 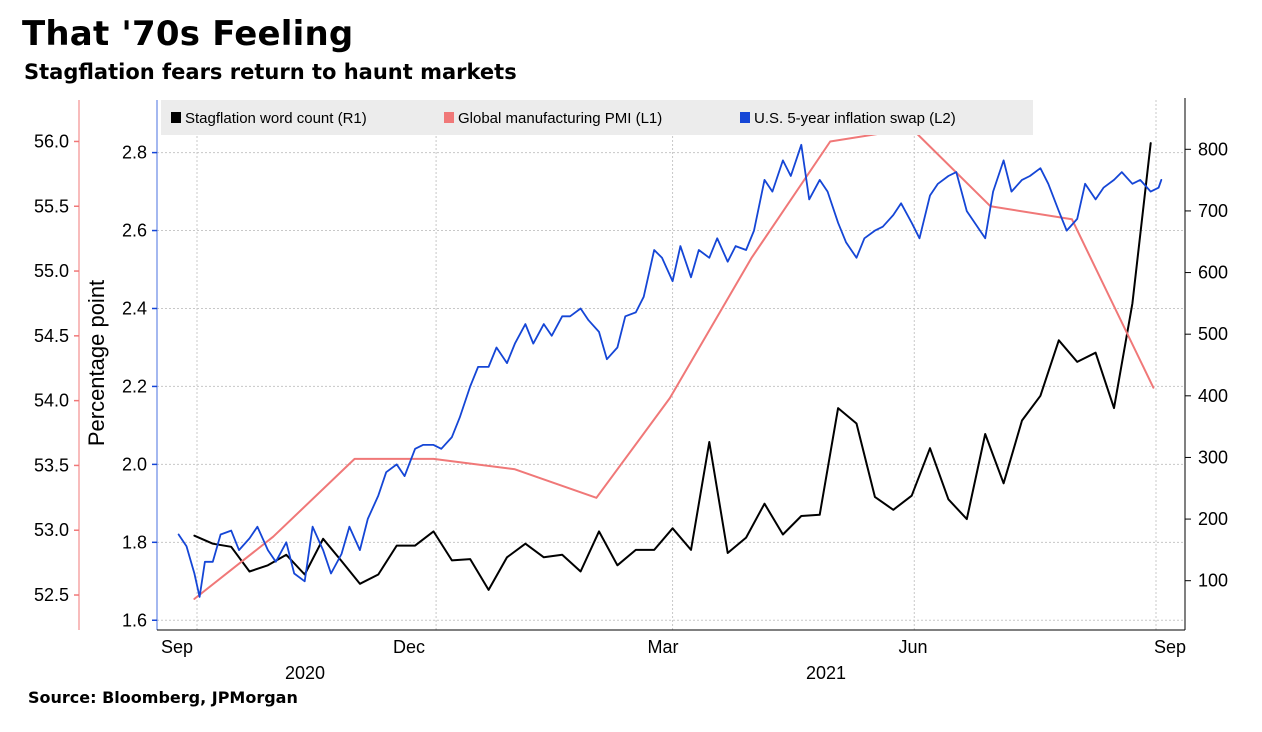 I want to click on l2-tick-label: 2.8, so click(x=134, y=153).